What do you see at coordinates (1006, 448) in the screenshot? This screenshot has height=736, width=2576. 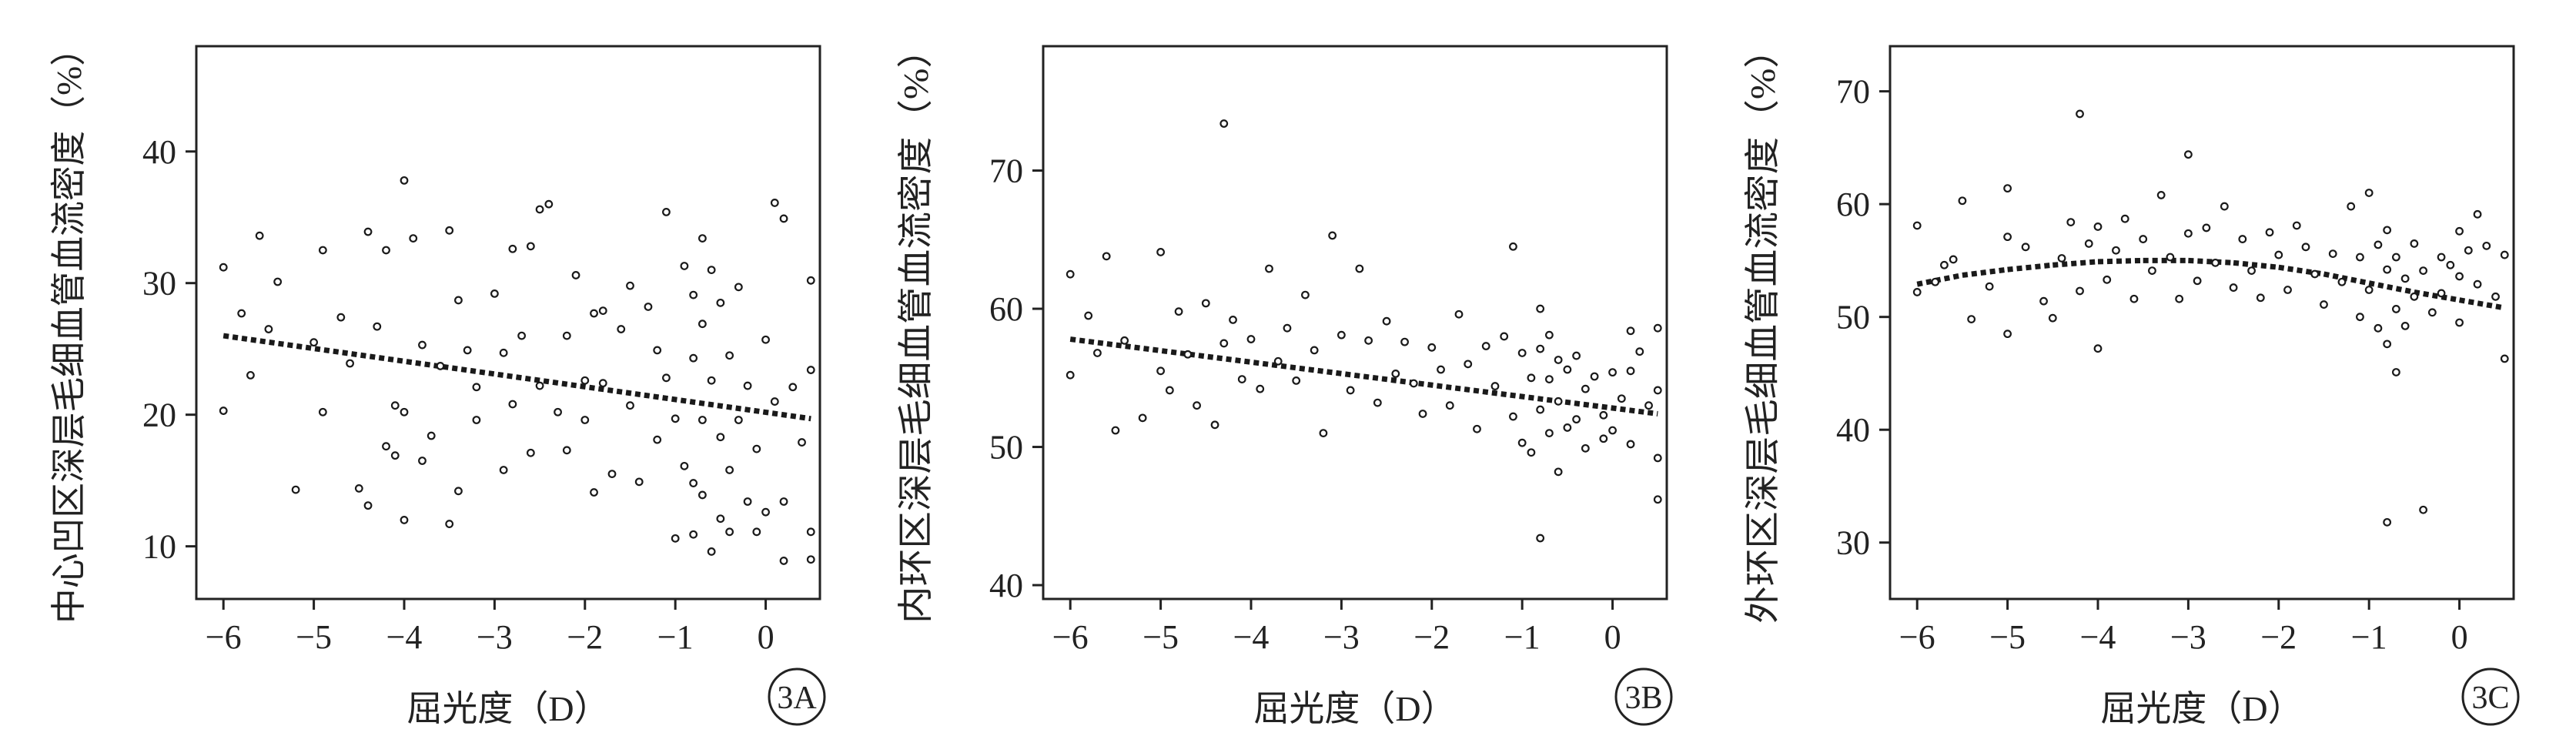 I see `y-tick-label: 50` at bounding box center [1006, 448].